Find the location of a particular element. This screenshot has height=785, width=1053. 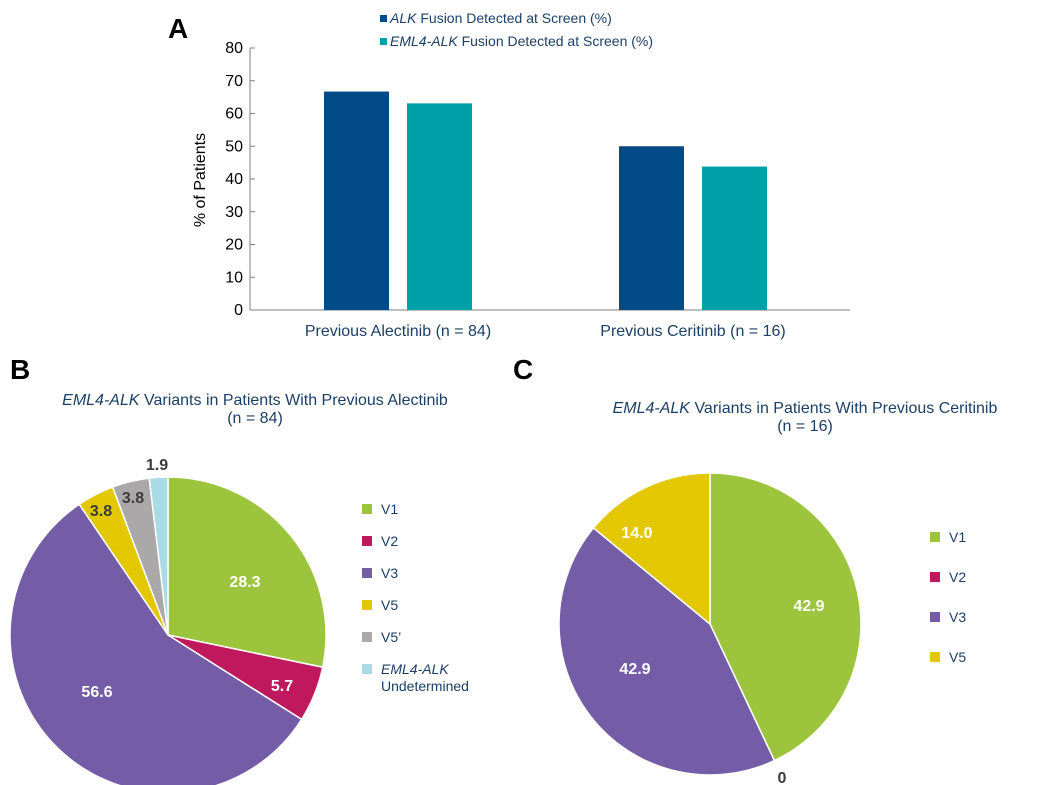

slice-value-label: 0 is located at coordinates (782, 777).